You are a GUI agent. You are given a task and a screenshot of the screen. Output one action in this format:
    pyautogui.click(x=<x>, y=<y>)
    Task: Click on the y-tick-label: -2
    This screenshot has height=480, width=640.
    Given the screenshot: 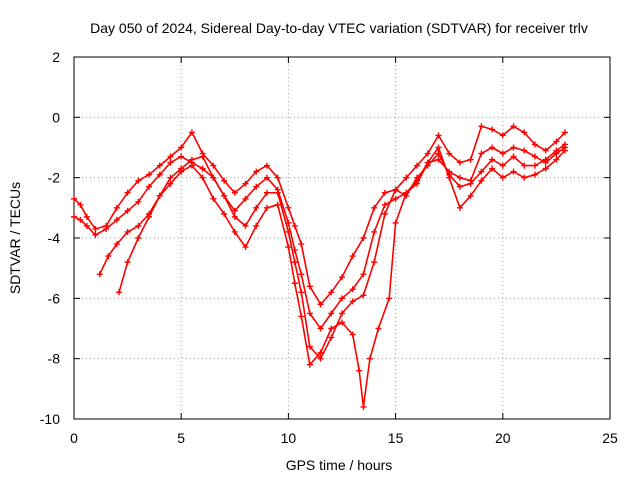 What is the action you would take?
    pyautogui.click(x=54, y=178)
    